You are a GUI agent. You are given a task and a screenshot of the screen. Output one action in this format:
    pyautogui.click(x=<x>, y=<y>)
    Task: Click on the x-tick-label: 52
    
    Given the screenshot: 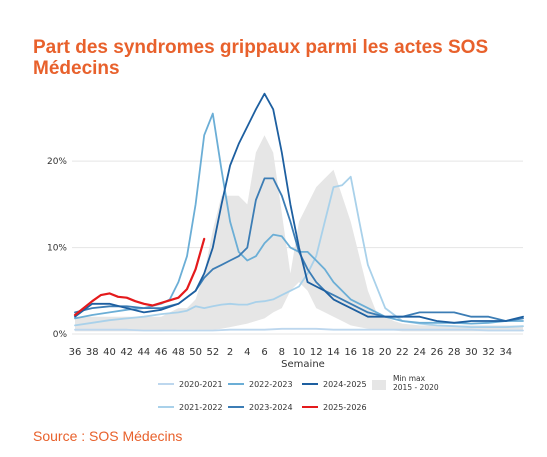 What is the action you would take?
    pyautogui.click(x=212, y=352)
    